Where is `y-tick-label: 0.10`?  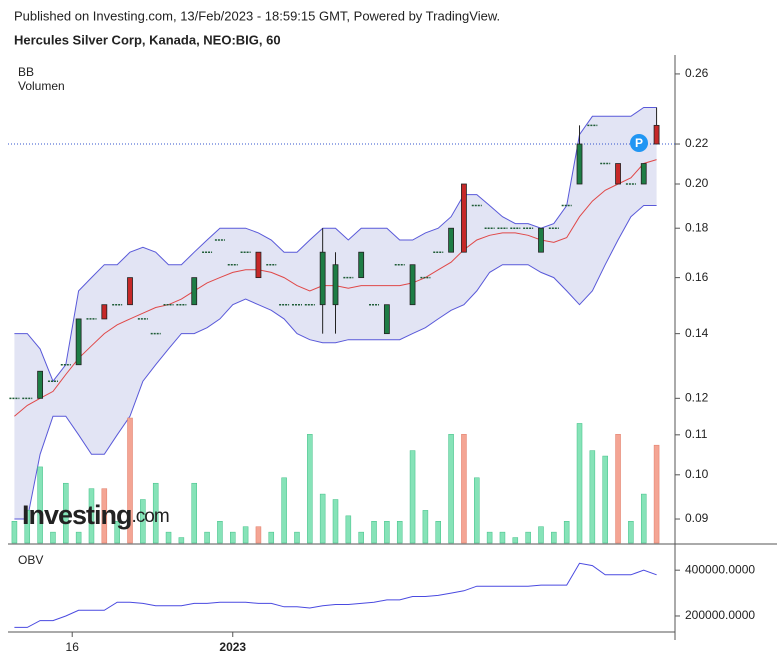 y-tick-label: 0.10 is located at coordinates (697, 474).